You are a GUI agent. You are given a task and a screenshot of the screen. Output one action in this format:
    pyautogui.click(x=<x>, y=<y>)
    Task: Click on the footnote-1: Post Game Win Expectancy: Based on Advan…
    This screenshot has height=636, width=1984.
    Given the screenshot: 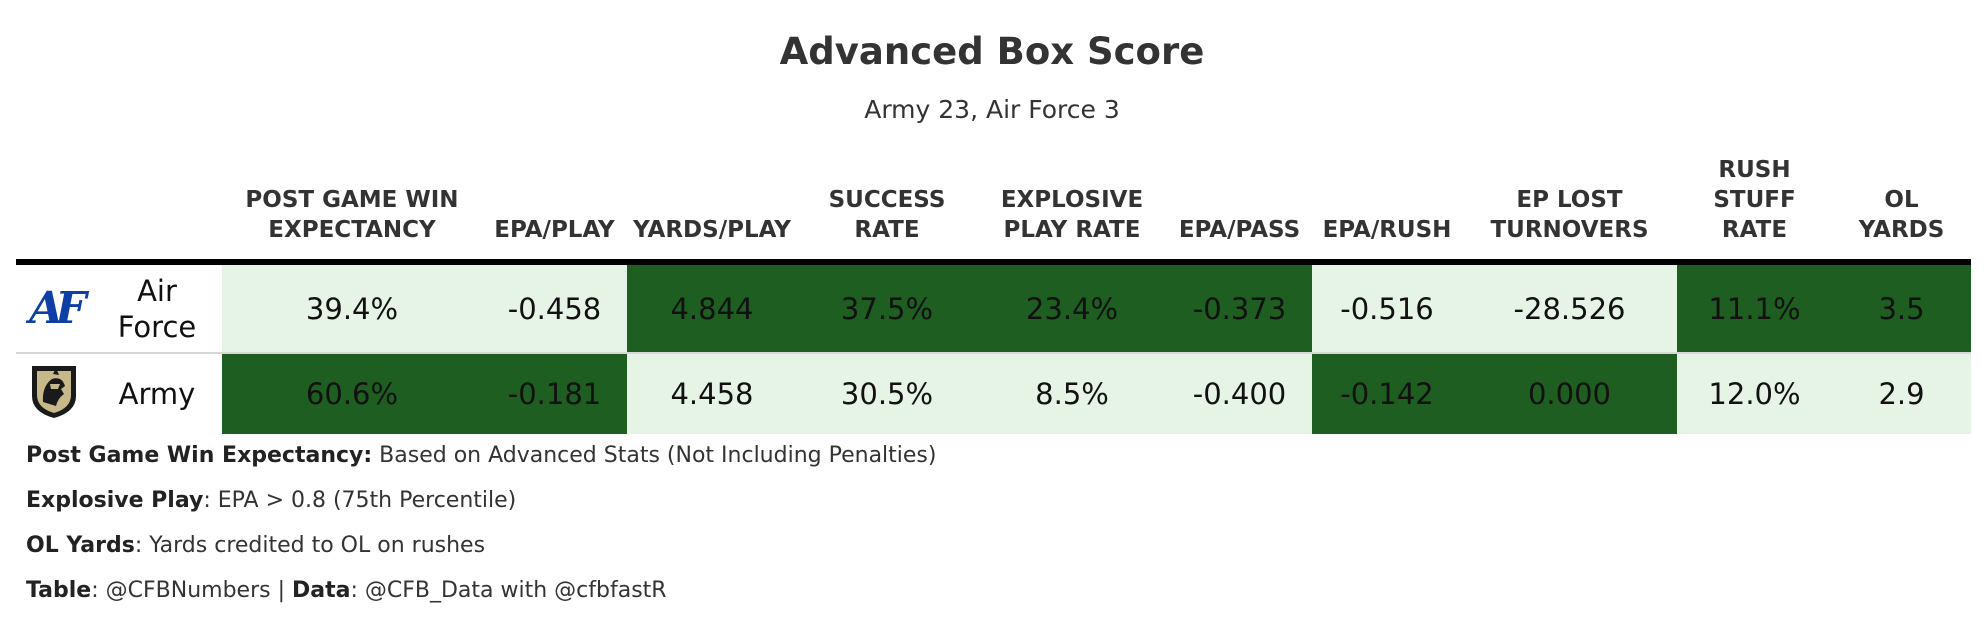 What is the action you would take?
    pyautogui.click(x=481, y=455)
    